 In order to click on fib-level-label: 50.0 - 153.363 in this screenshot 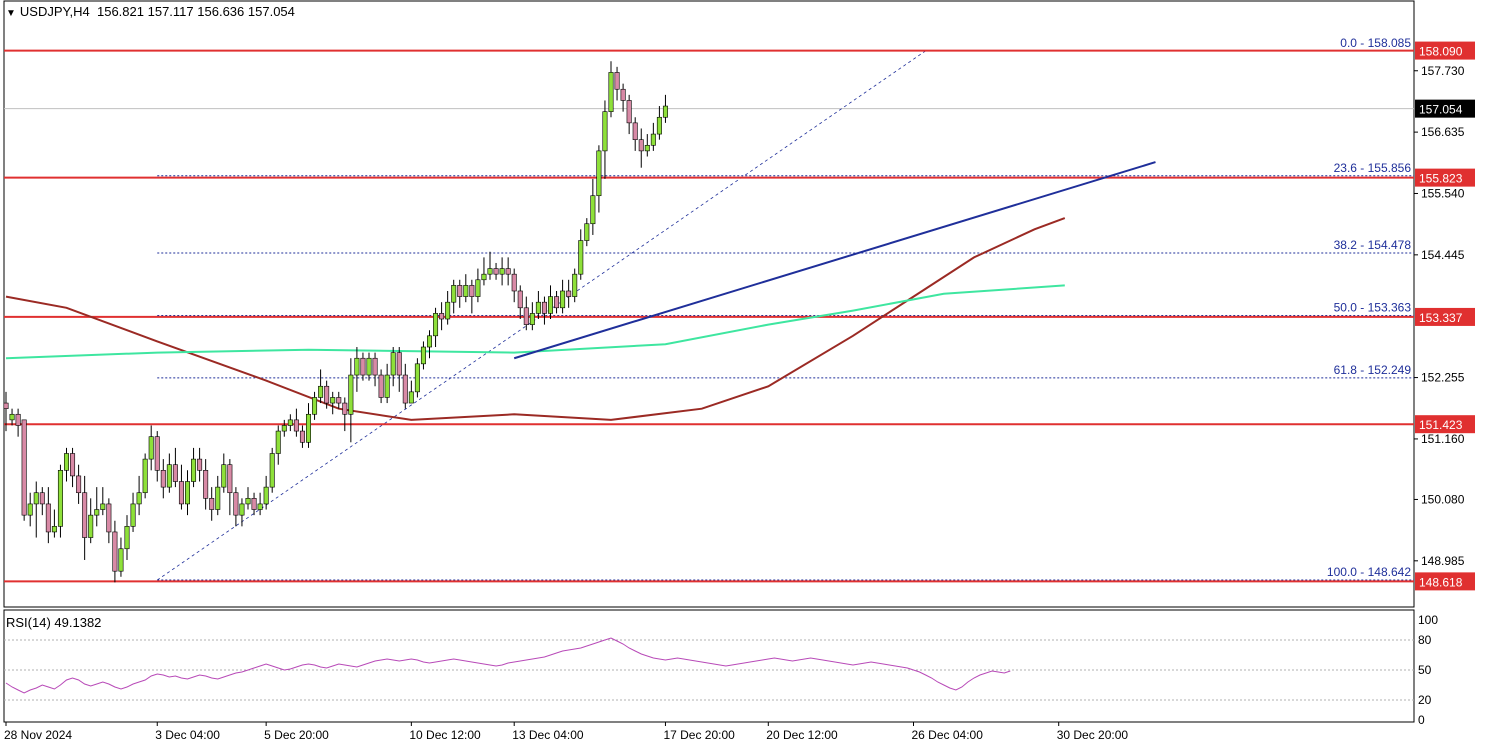, I will do `click(1373, 307)`.